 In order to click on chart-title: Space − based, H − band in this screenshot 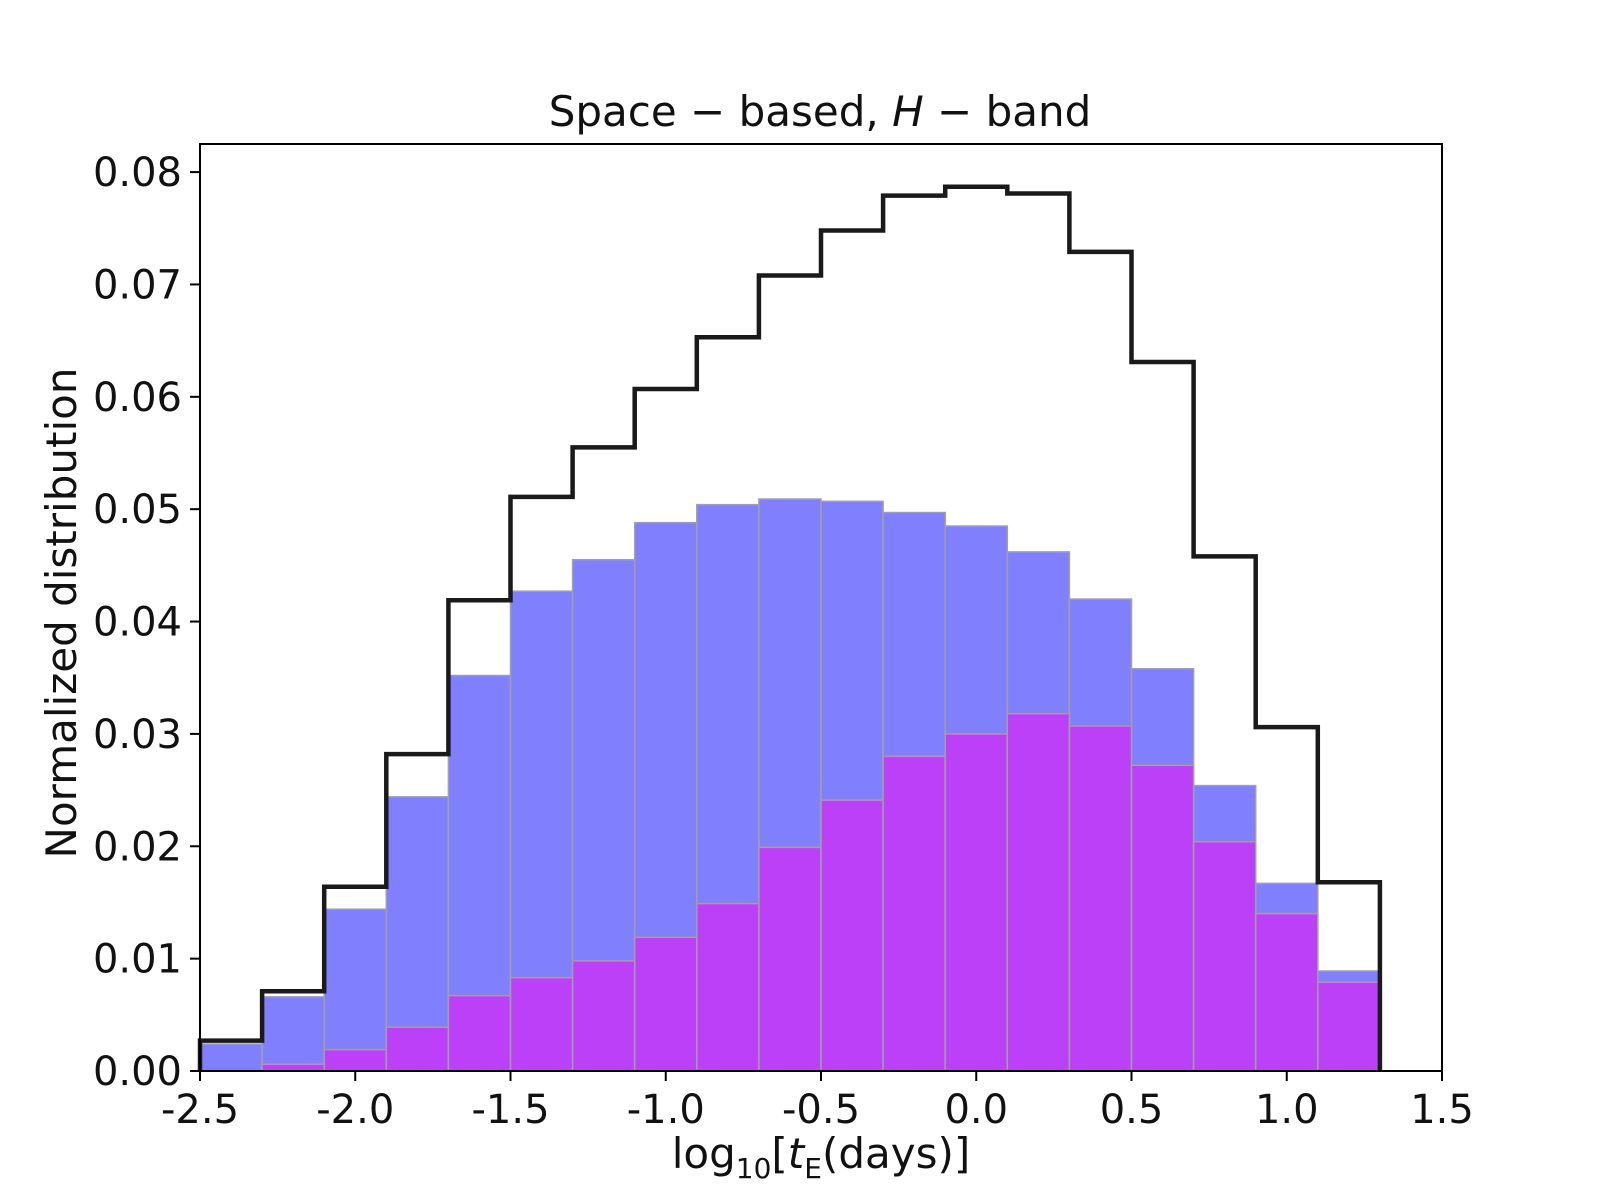, I will do `click(820, 111)`.